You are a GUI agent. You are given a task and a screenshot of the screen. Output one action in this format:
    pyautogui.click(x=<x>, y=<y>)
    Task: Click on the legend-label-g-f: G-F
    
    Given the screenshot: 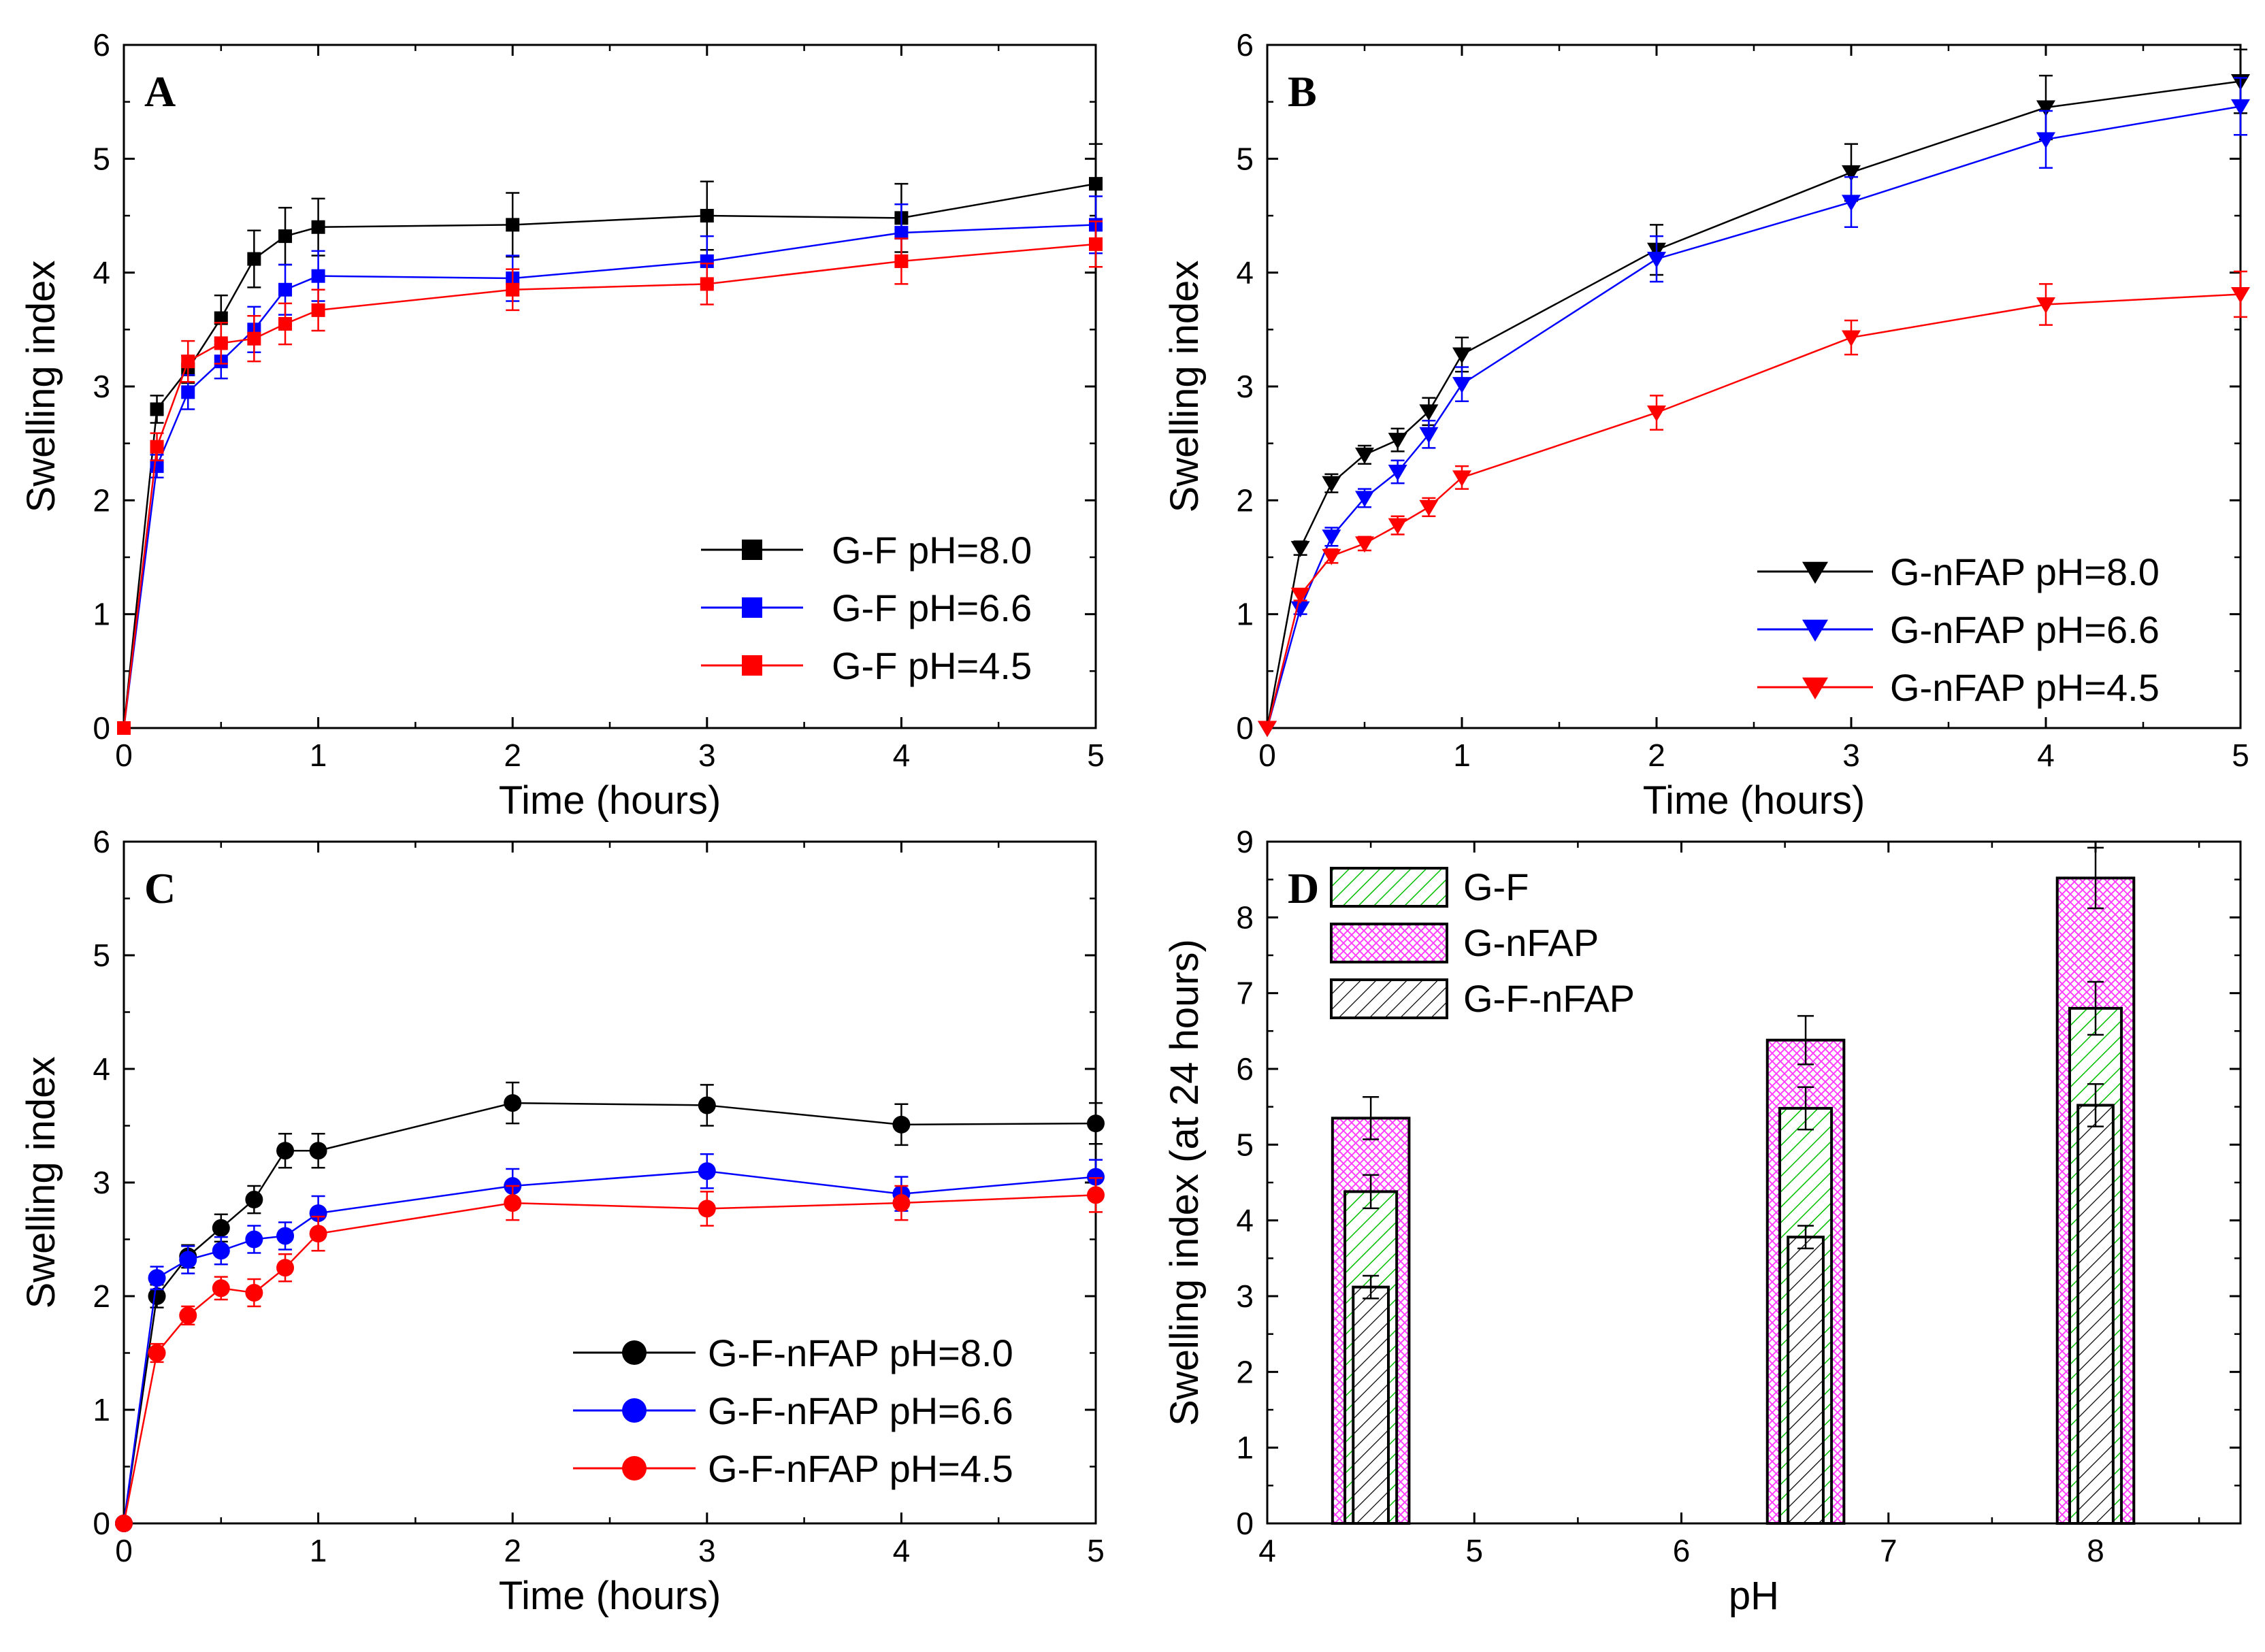 What is the action you would take?
    pyautogui.click(x=1496, y=886)
    